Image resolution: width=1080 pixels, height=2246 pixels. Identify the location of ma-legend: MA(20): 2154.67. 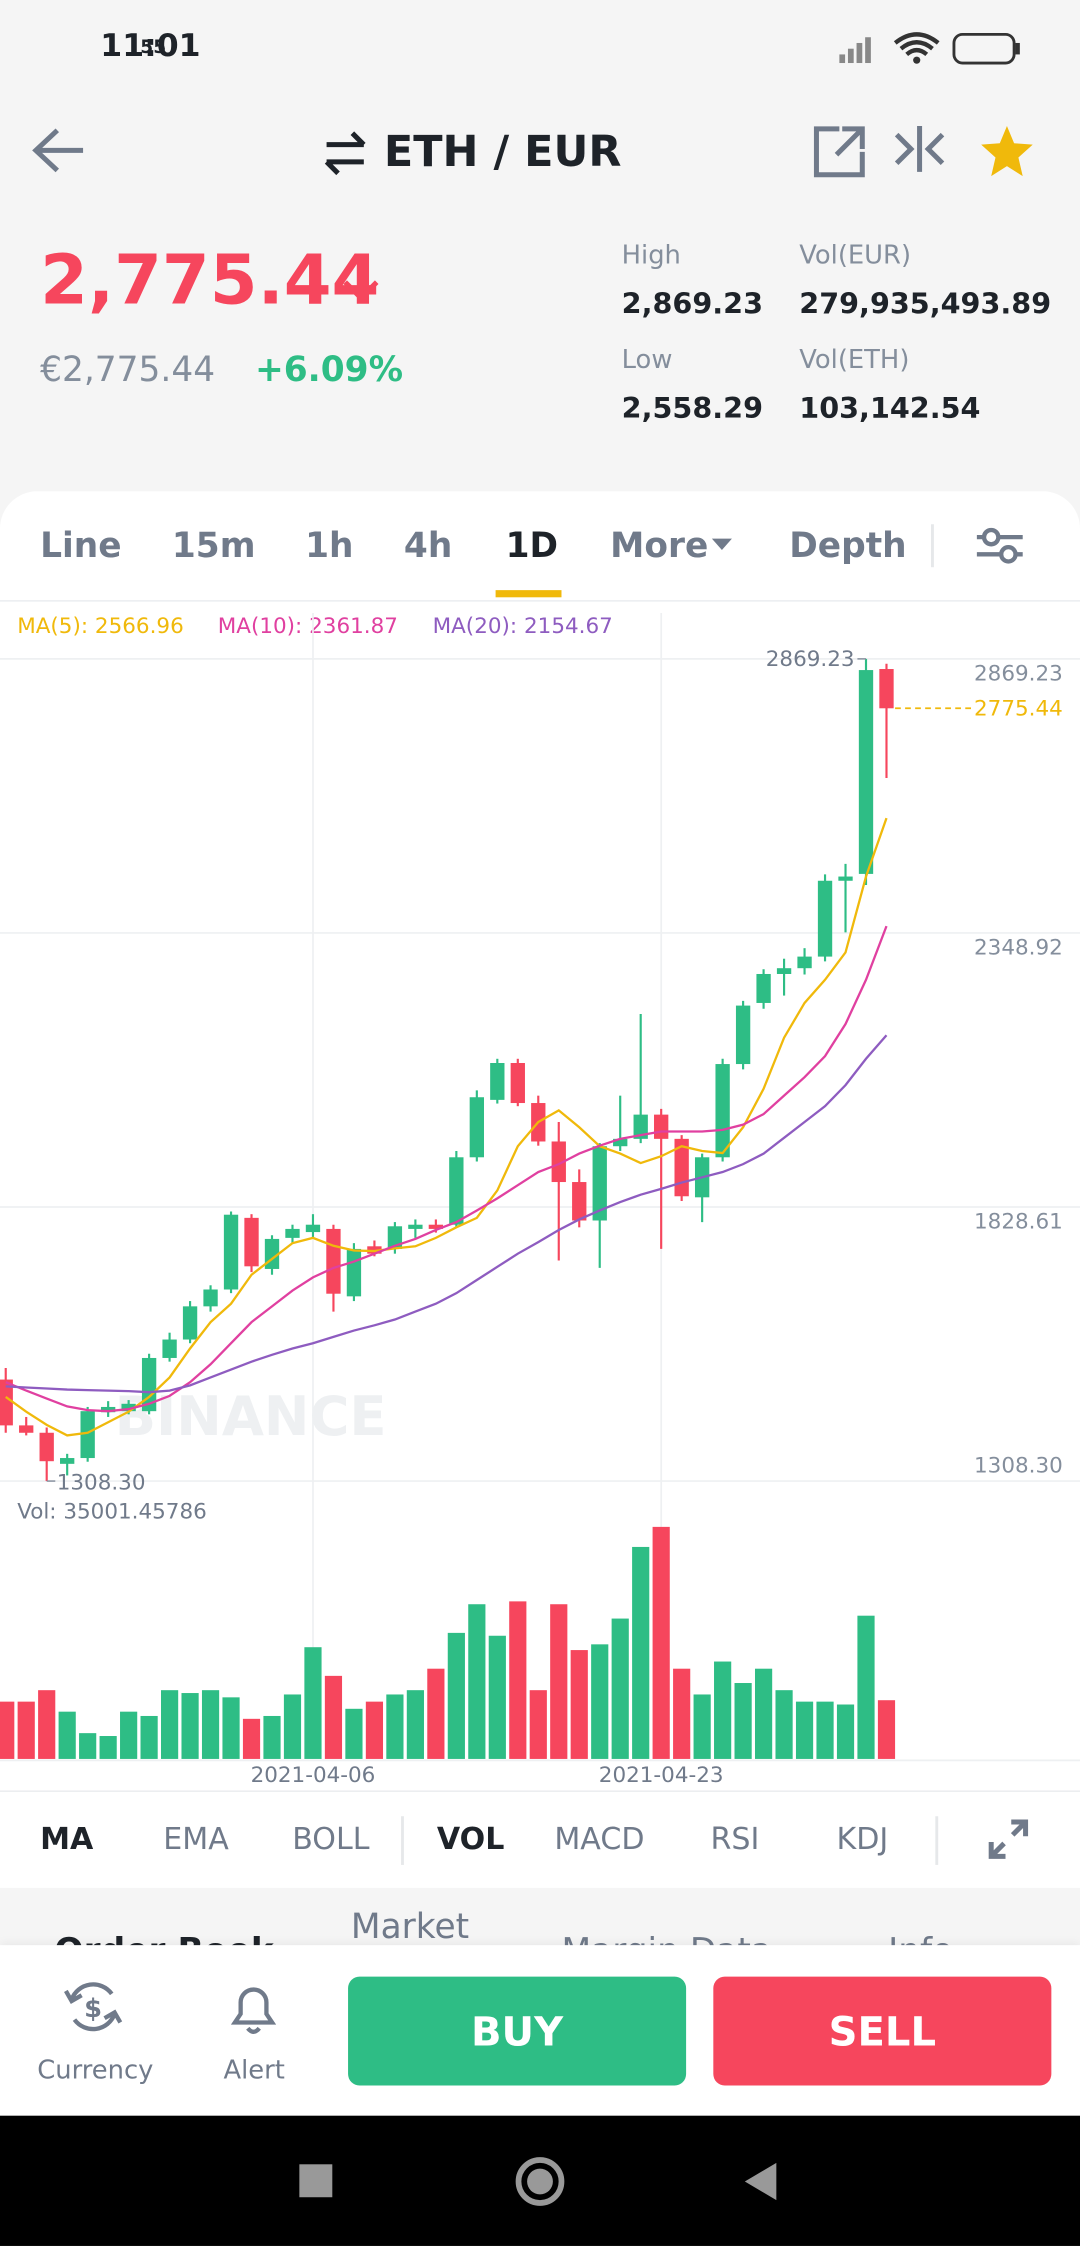
(522, 626).